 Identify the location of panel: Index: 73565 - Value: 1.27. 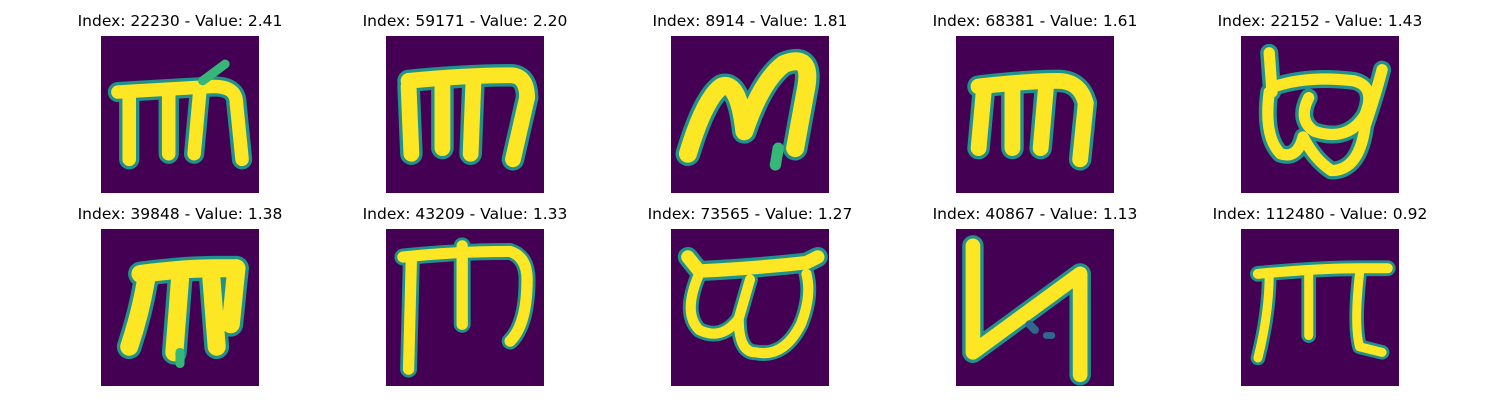
(750, 294).